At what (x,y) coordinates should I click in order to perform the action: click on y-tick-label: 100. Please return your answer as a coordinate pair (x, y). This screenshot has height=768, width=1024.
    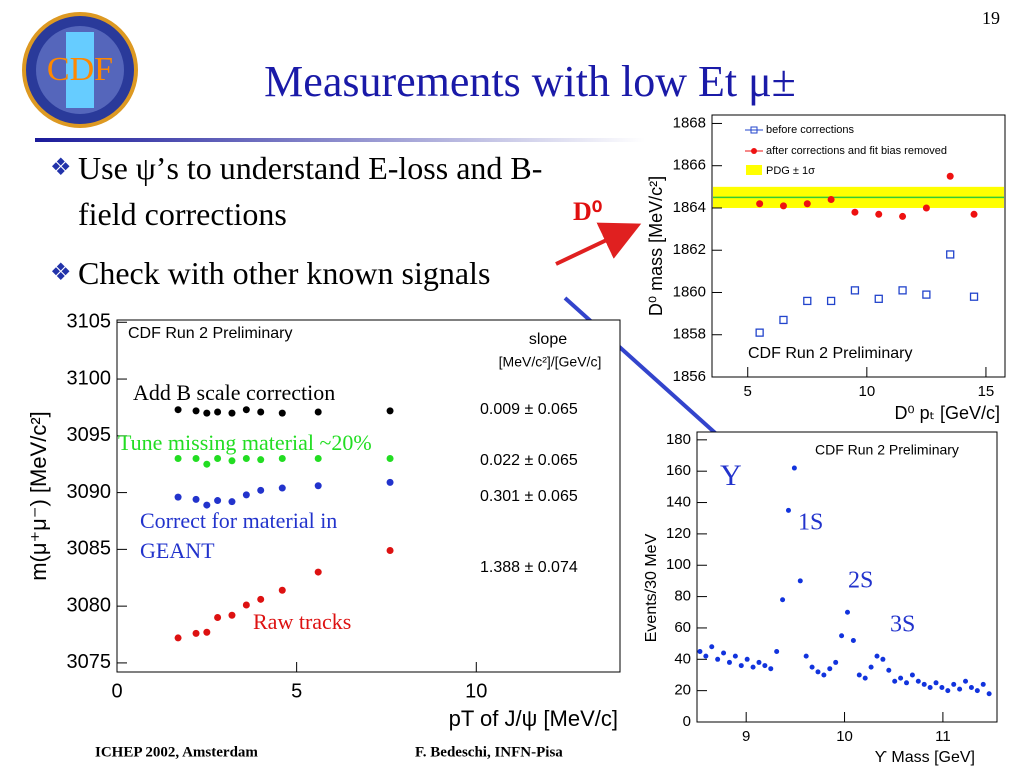
    Looking at the image, I should click on (678, 564).